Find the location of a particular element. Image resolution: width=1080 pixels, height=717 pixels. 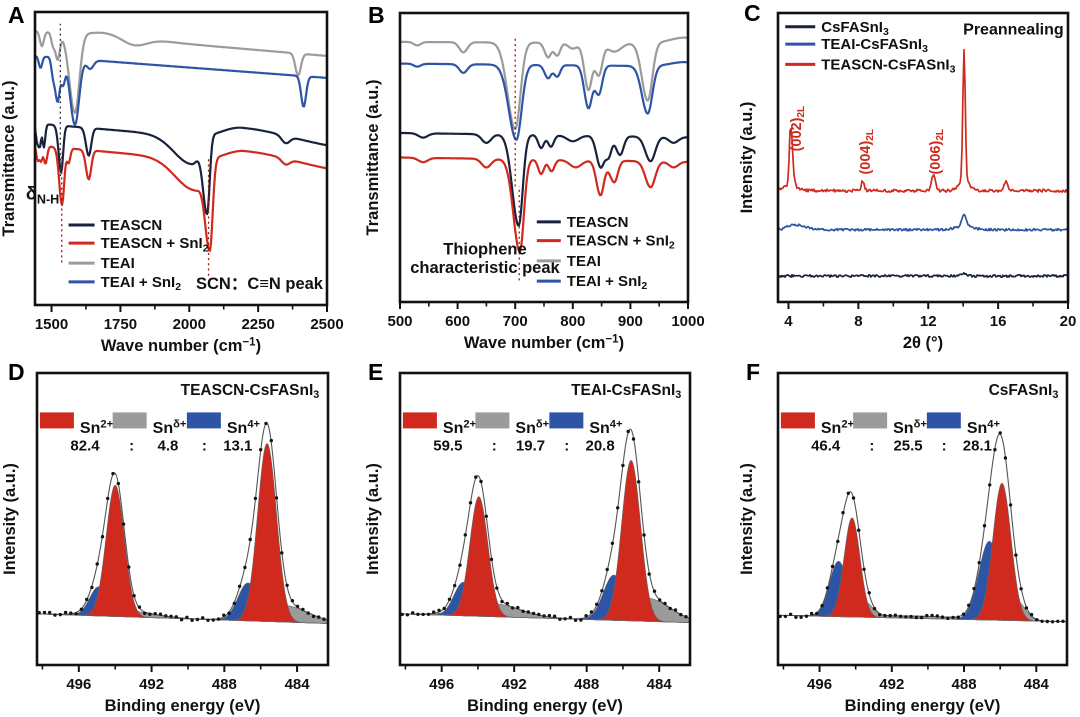

svg-text: 28.1 is located at coordinates (977, 445).